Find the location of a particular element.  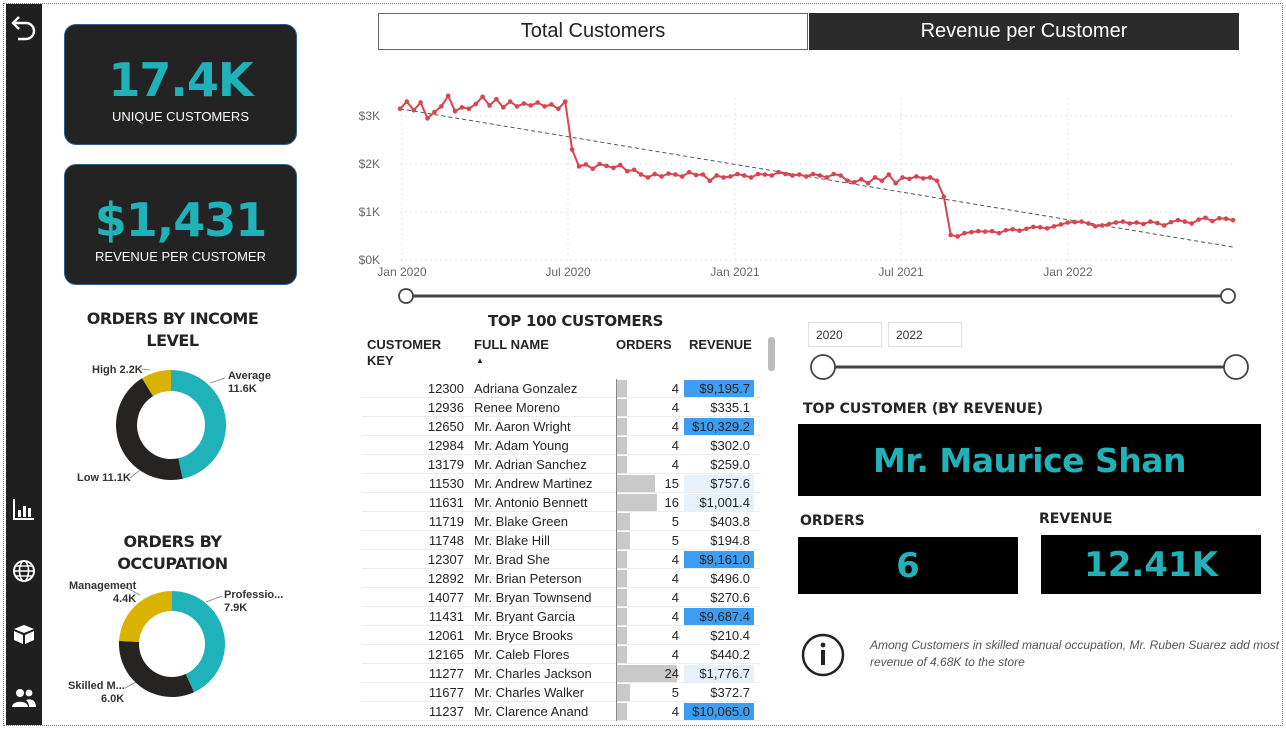

tab-total-customers: Total Customers is located at coordinates (593, 31).